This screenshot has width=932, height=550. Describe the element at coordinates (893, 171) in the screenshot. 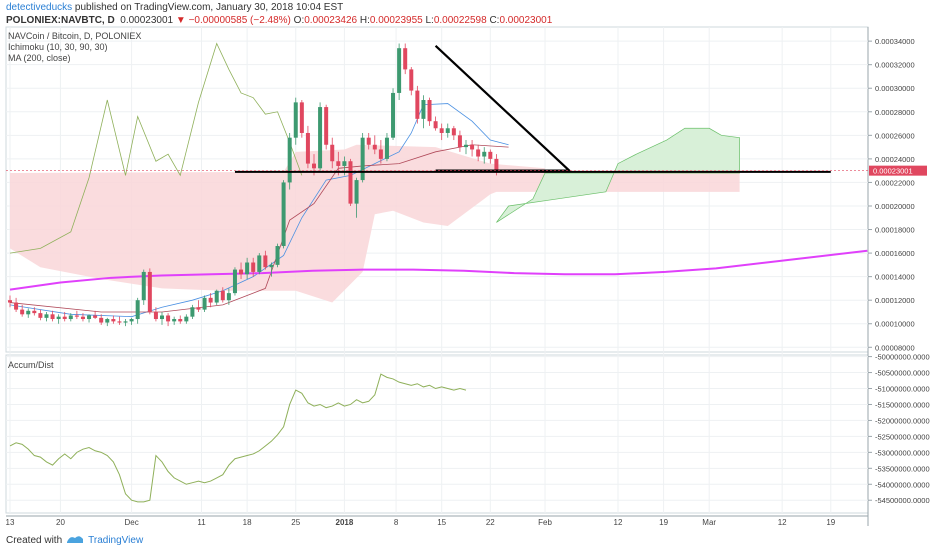

I see `last-price-tag-label: 0.00023001` at that location.